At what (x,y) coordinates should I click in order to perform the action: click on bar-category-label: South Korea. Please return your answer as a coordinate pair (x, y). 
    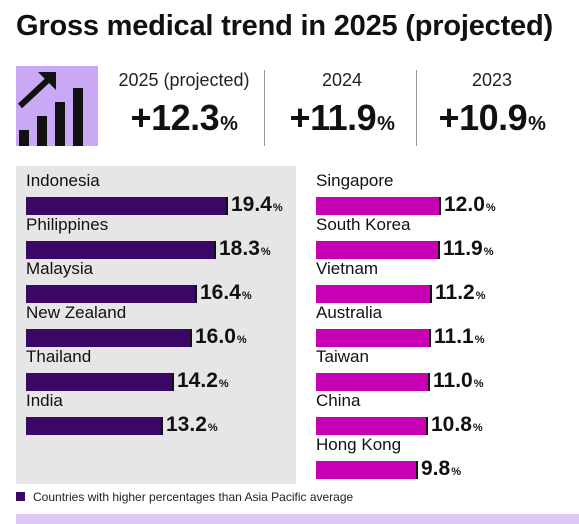
    Looking at the image, I should click on (363, 224).